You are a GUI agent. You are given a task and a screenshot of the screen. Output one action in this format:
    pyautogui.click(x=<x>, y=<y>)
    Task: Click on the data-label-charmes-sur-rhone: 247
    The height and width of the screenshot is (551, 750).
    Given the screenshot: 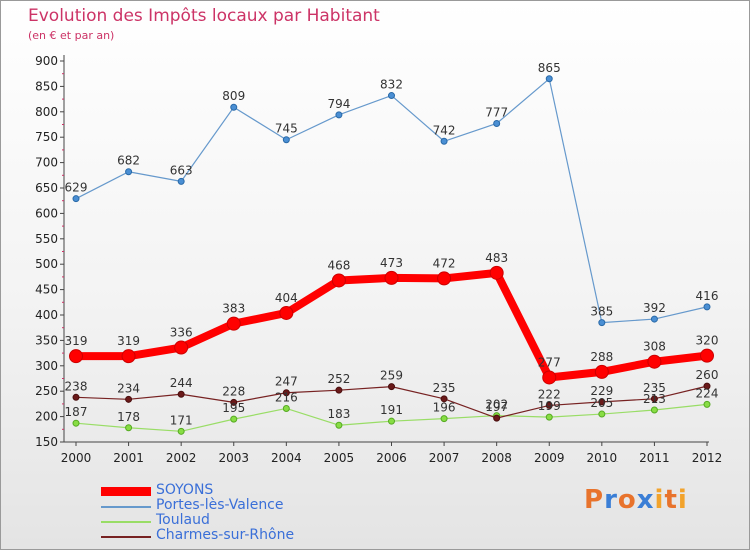 What is the action you would take?
    pyautogui.click(x=286, y=382)
    